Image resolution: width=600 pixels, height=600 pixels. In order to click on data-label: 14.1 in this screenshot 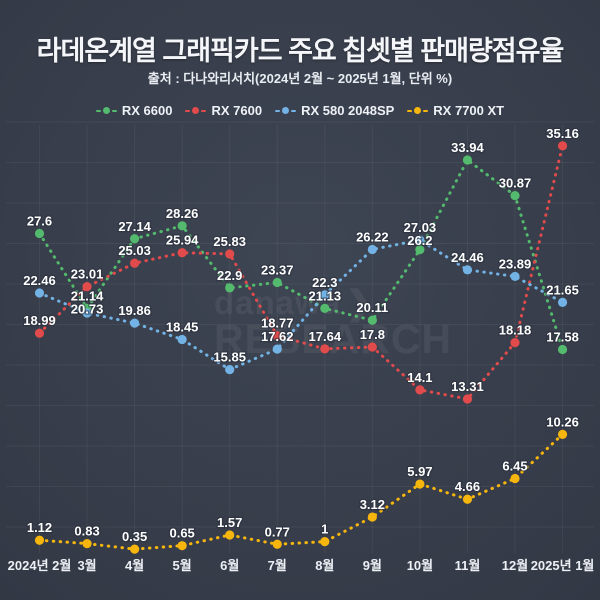, I will do `click(419, 377)`.